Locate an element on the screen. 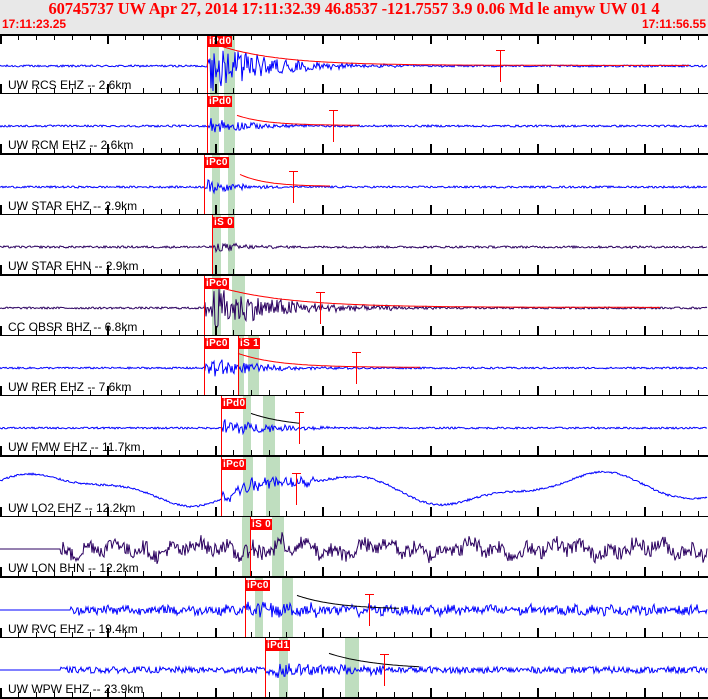 The width and height of the screenshot is (708, 699). amplitude-marker-cap is located at coordinates (356, 352).